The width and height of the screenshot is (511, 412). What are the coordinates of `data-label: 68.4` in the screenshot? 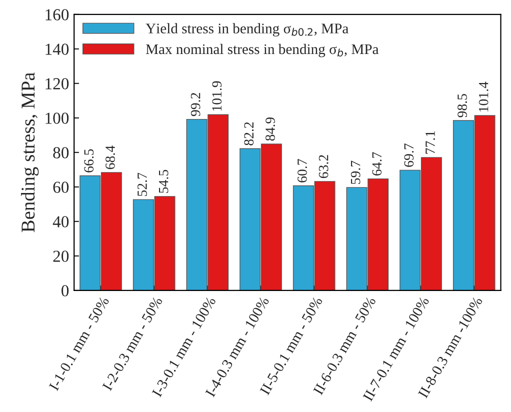 It's located at (110, 158).